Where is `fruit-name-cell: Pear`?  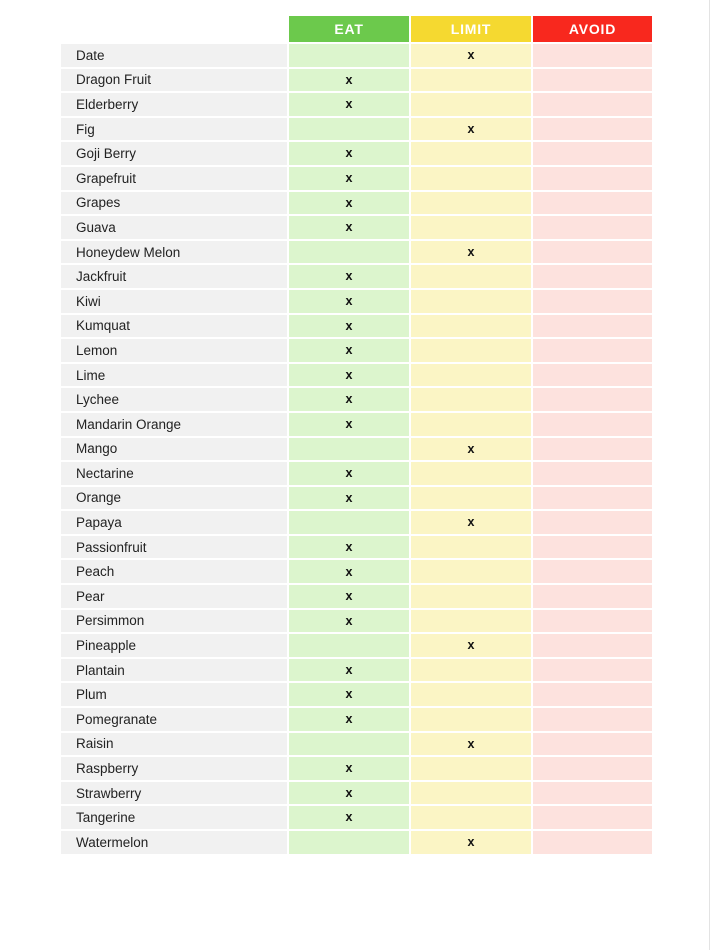
fruit-name-cell: Pear is located at coordinates (174, 596).